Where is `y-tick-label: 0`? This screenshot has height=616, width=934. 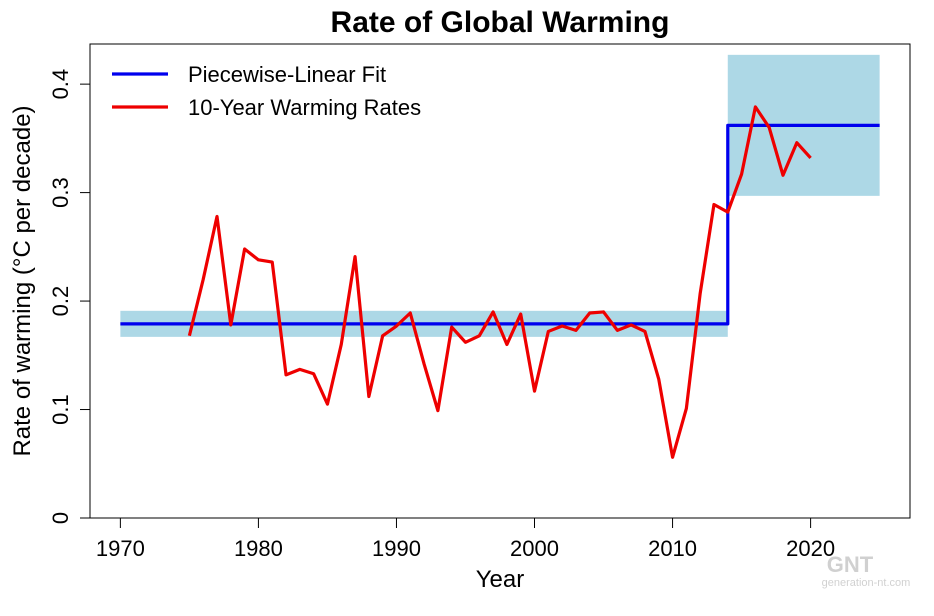 y-tick-label: 0 is located at coordinates (60, 518).